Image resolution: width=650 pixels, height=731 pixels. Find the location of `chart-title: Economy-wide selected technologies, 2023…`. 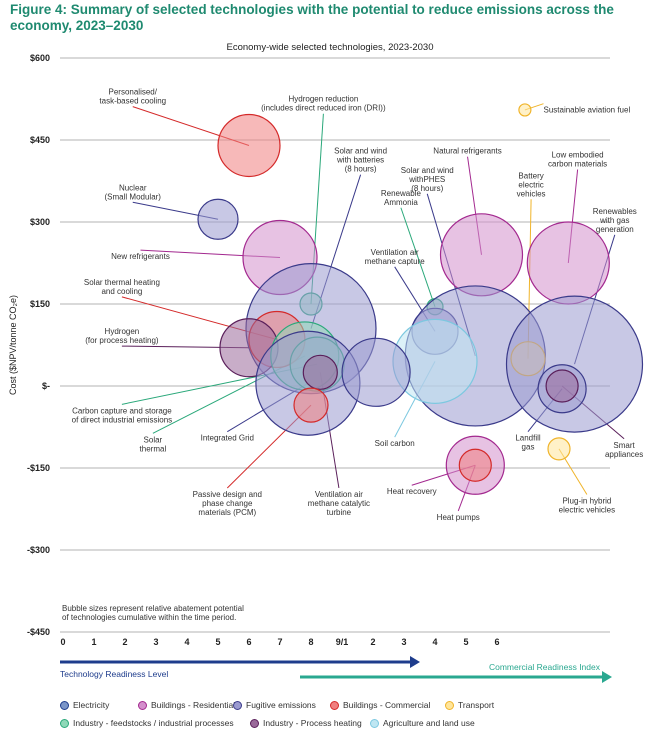

chart-title: Economy-wide selected technologies, 2023… is located at coordinates (329, 47).